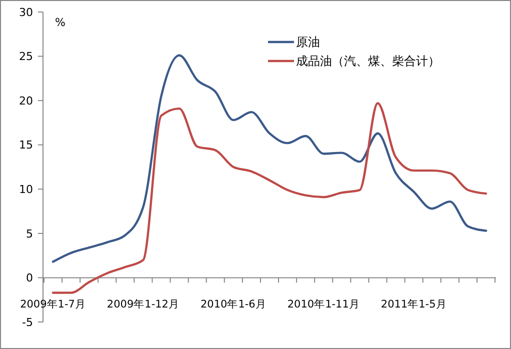 This screenshot has width=511, height=349. What do you see at coordinates (308, 42) in the screenshot?
I see `legend-label: 原油` at bounding box center [308, 42].